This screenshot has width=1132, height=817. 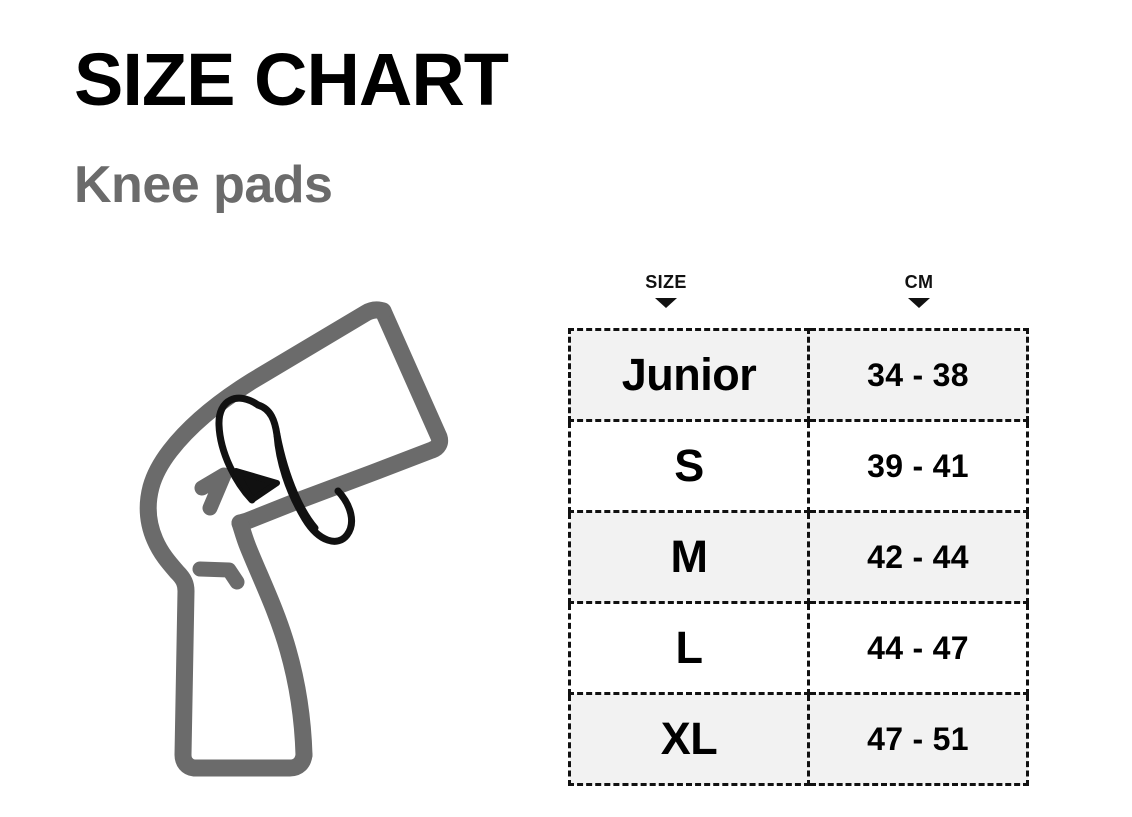 What do you see at coordinates (689, 557) in the screenshot?
I see `cell-size: M` at bounding box center [689, 557].